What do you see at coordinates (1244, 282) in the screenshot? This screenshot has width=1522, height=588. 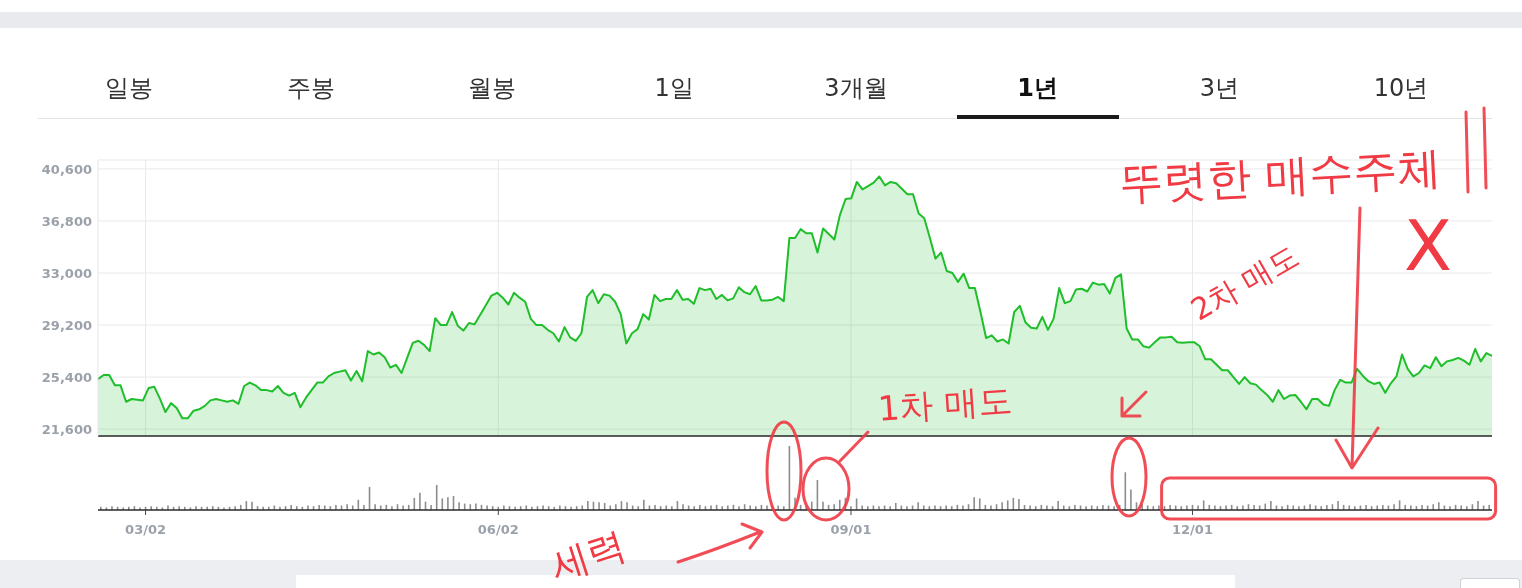 I see `annotation: 2차 매도` at bounding box center [1244, 282].